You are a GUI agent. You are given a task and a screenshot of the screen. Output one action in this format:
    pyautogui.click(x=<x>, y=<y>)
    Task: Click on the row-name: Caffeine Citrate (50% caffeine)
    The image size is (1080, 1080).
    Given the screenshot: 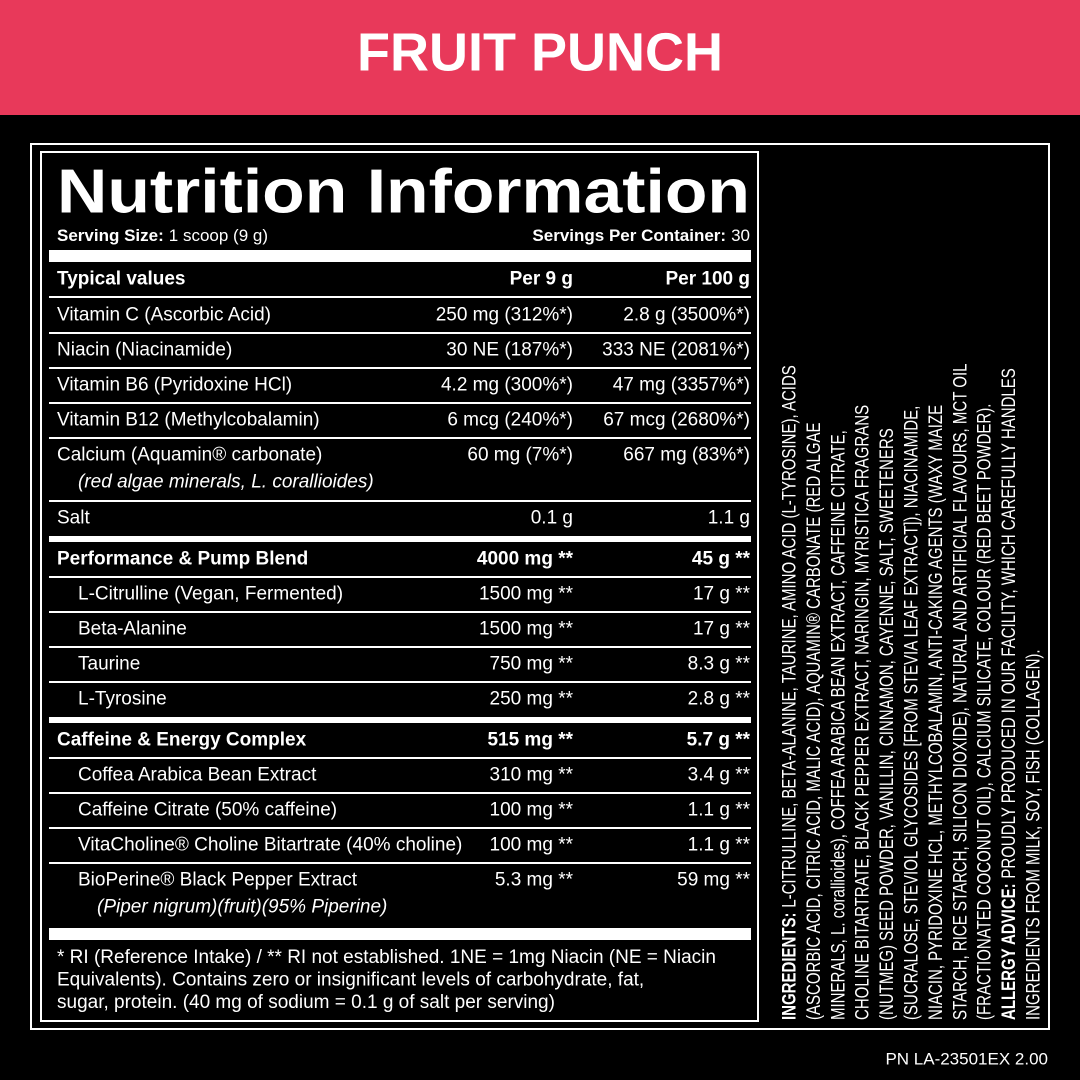 What is the action you would take?
    pyautogui.click(x=207, y=810)
    